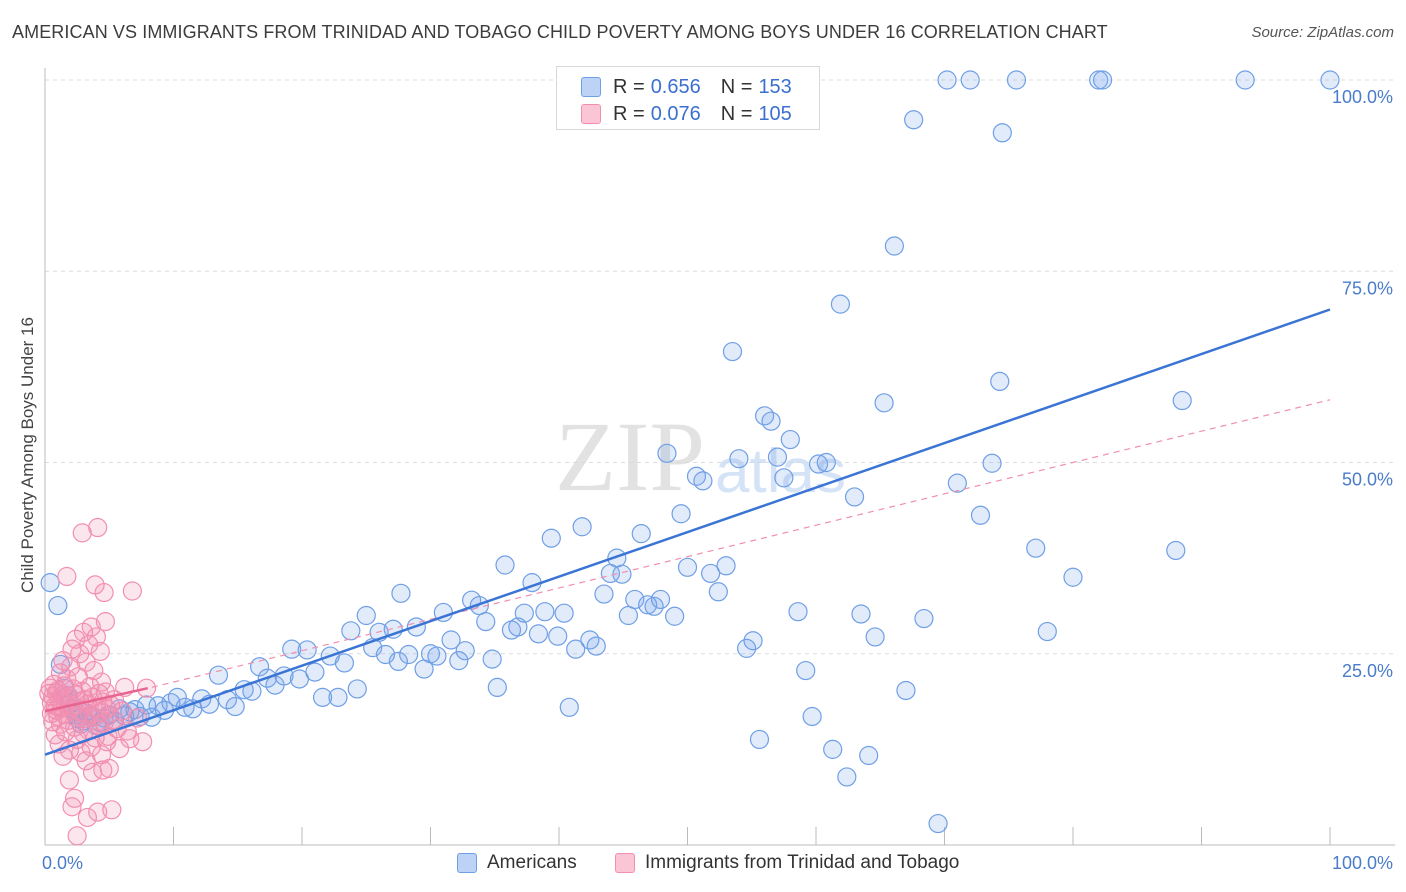  Describe the element at coordinates (1367, 480) in the screenshot. I see `y-tick-label: 50.0%` at that location.